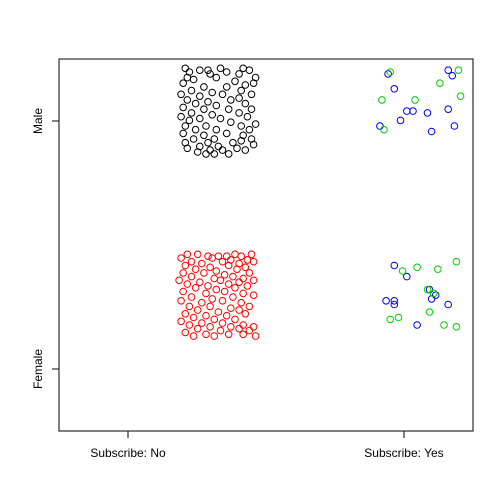 Image resolution: width=504 pixels, height=504 pixels. Describe the element at coordinates (38, 121) in the screenshot. I see `y-tick-label-male: Male` at that location.